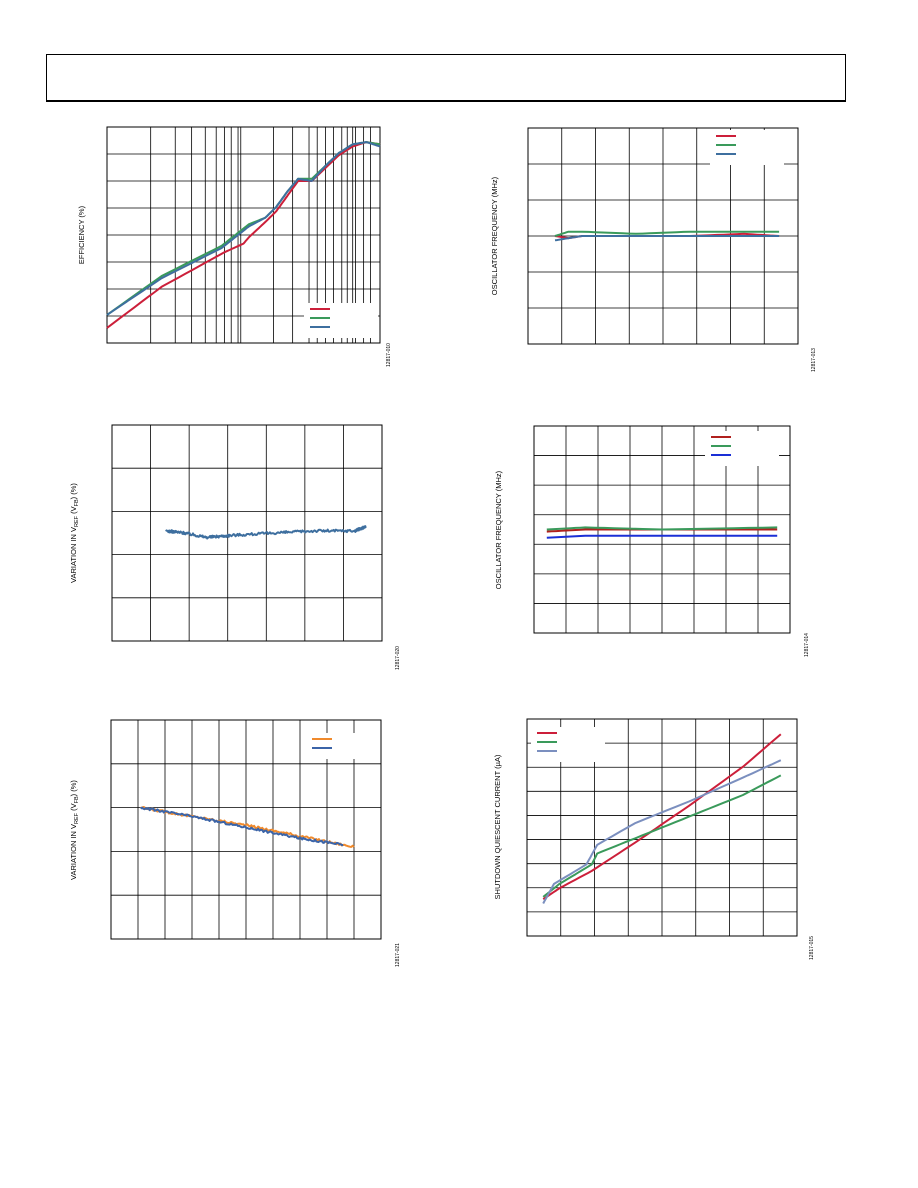 This screenshot has height=1188, width=918. I want to click on figure-id: 12817-013, so click(814, 360).